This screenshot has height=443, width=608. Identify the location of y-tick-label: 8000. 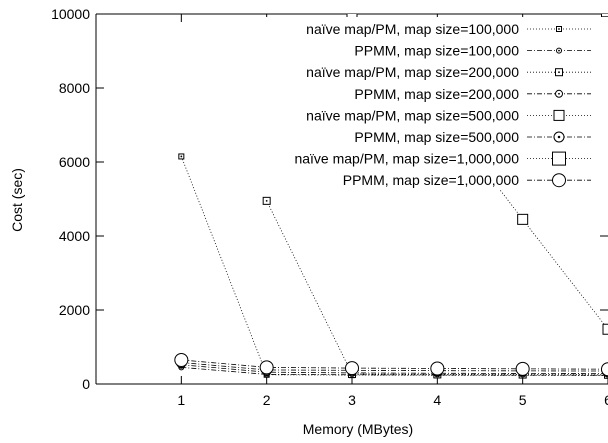
(74, 88).